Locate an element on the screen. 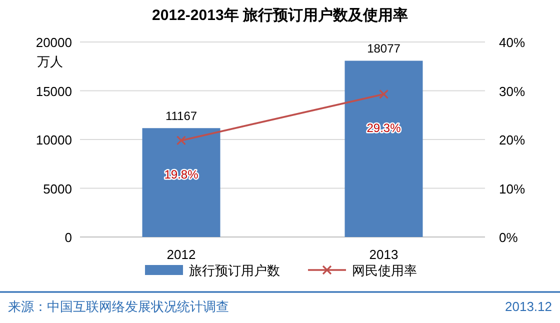  y-tick-label: 15000 is located at coordinates (54, 91).